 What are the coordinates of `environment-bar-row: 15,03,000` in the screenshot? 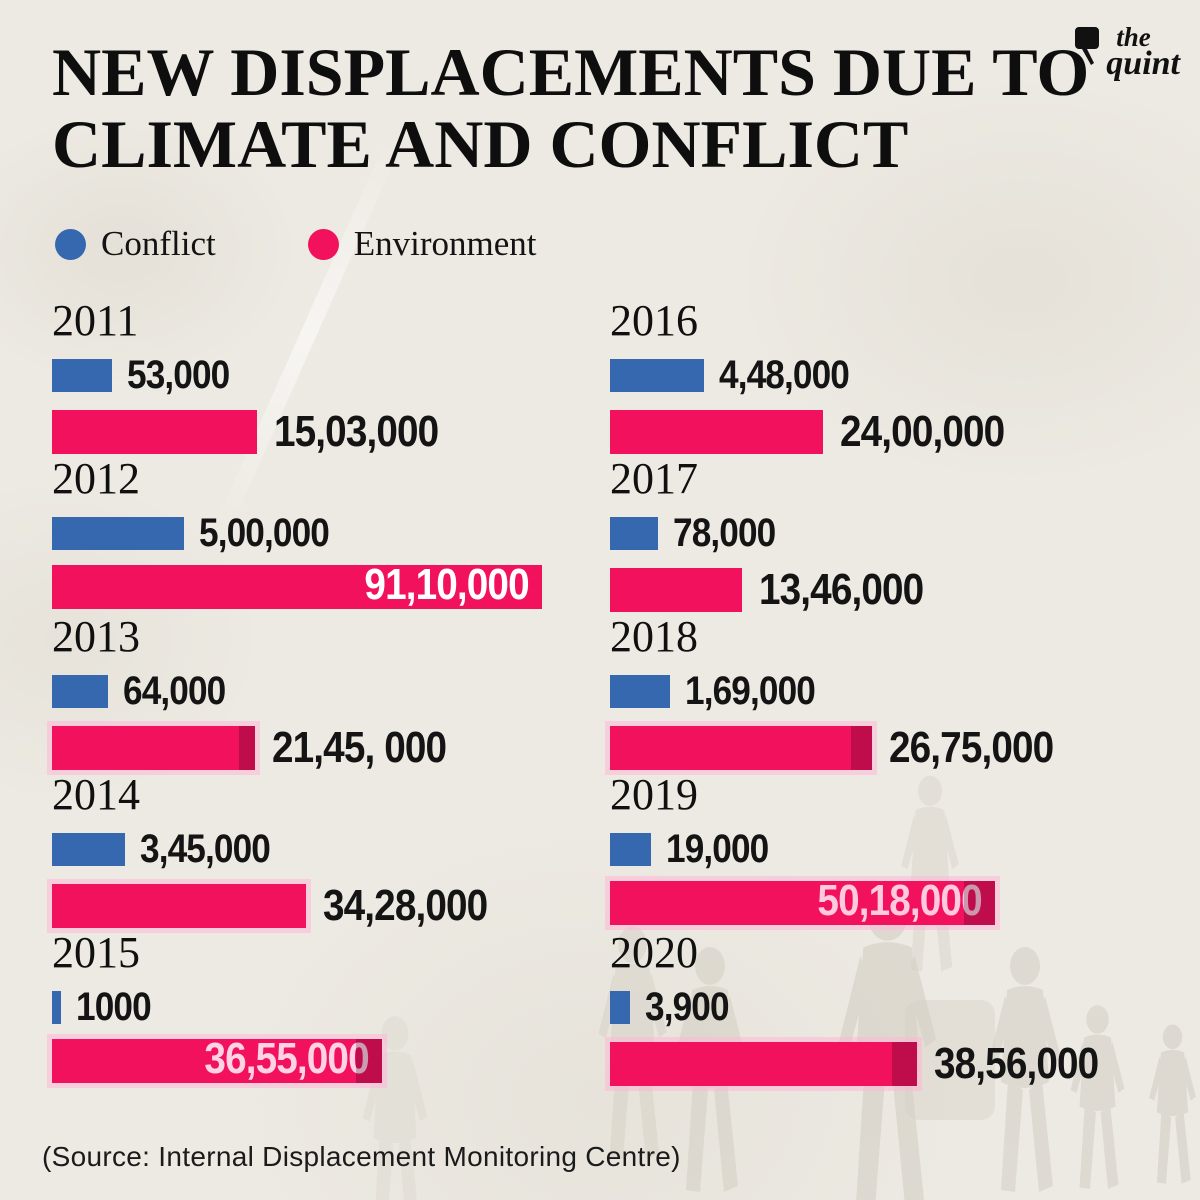 It's located at (331, 432).